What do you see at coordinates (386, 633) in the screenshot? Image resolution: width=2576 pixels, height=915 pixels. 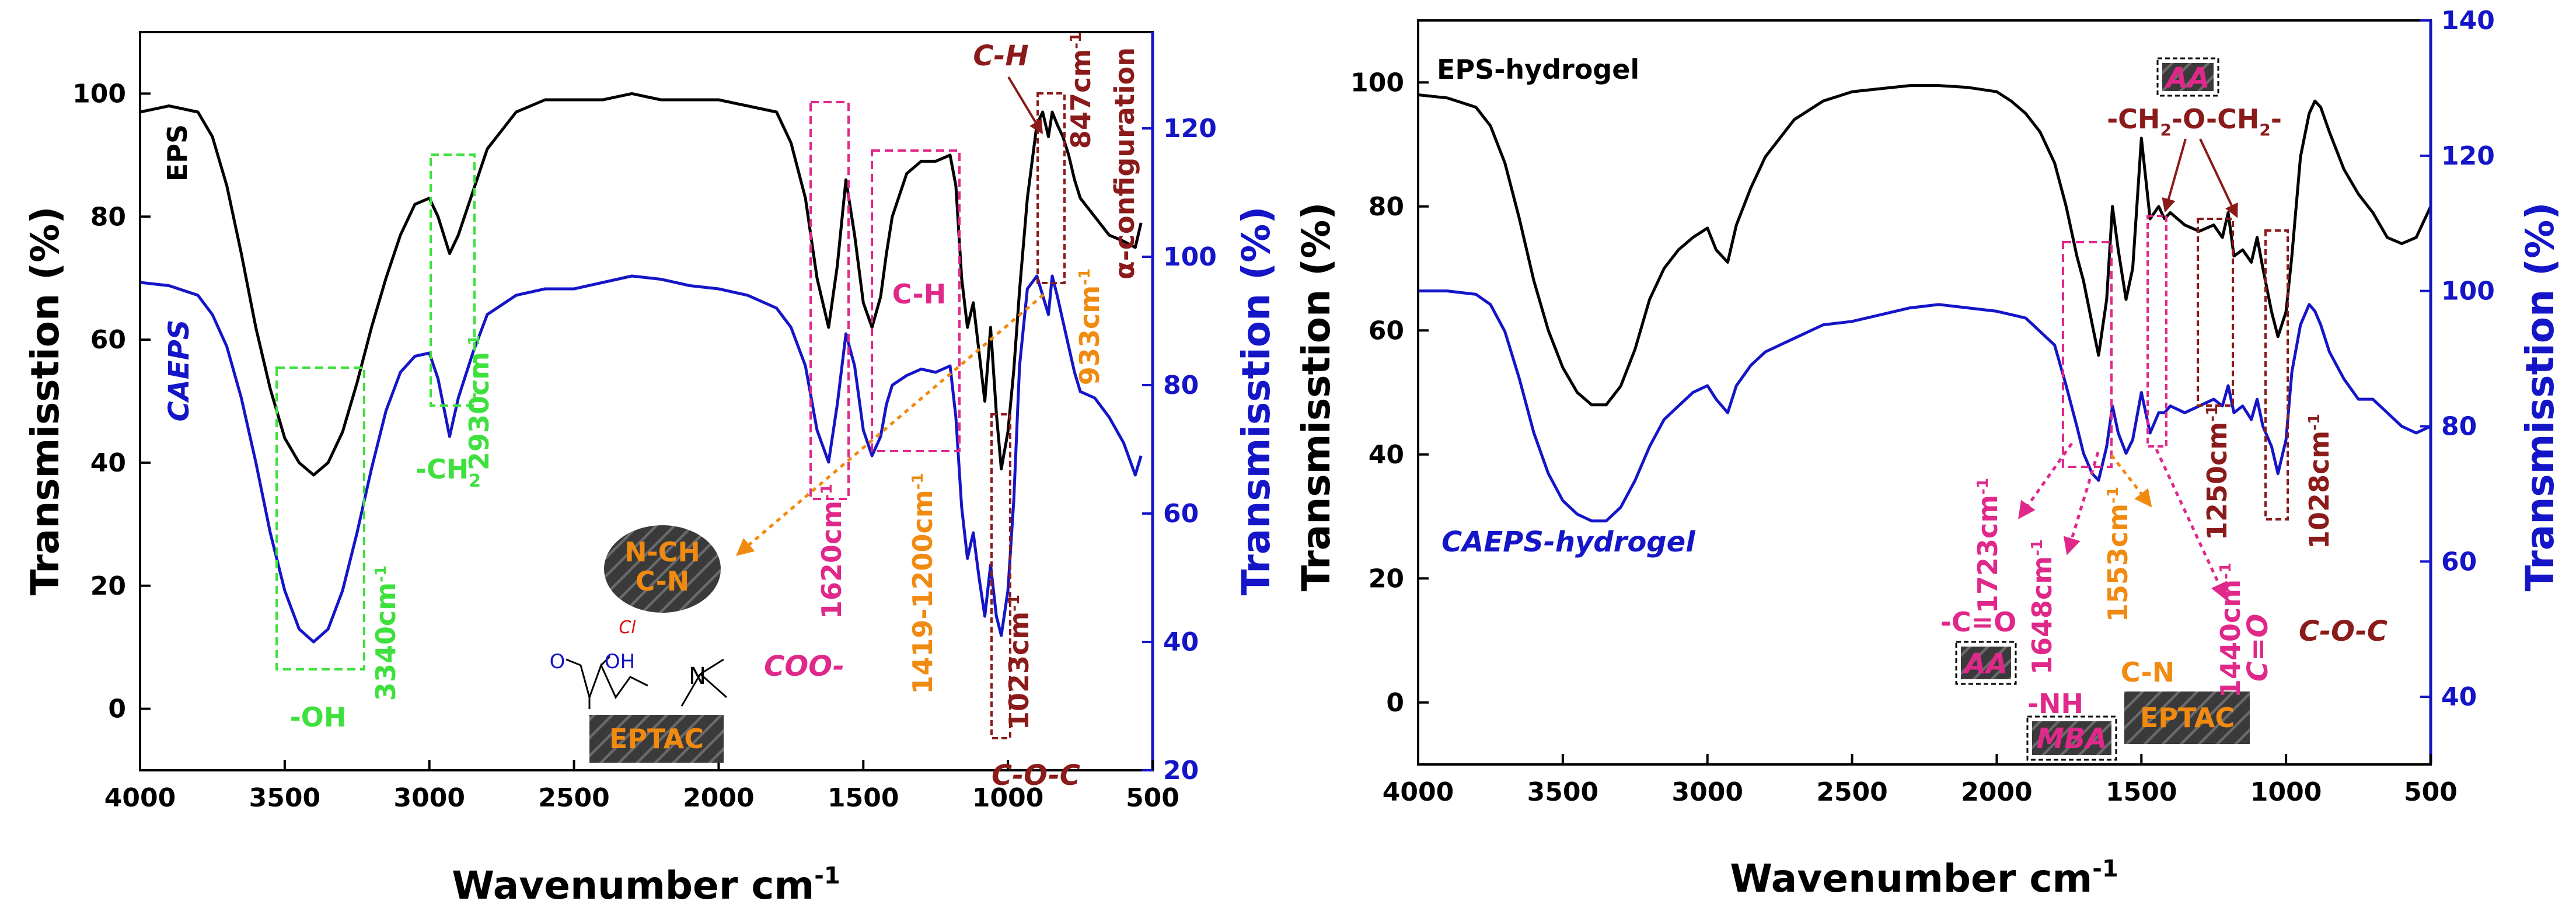 I see `left-label-3340: 3340cm-1` at bounding box center [386, 633].